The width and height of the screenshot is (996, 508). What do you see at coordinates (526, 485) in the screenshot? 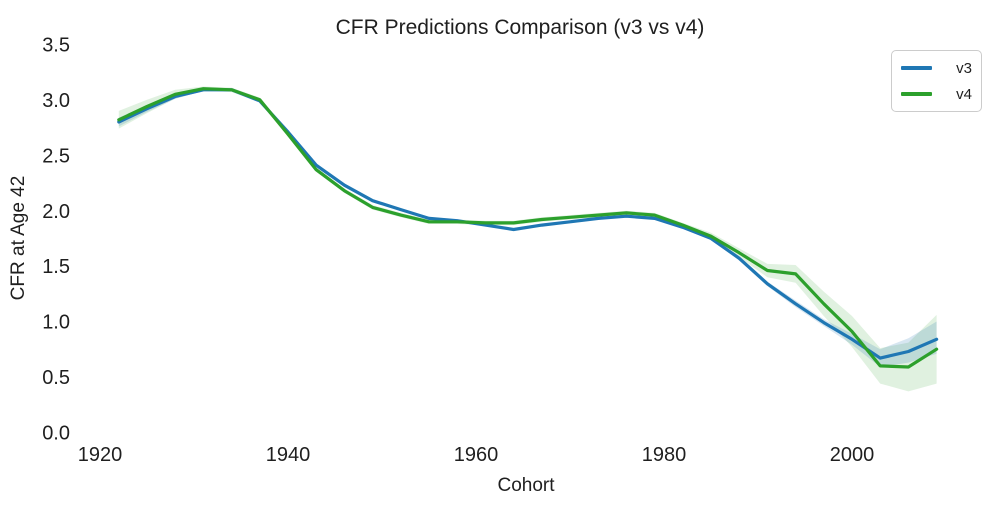
I see `x-axis-label: Cohort` at bounding box center [526, 485].